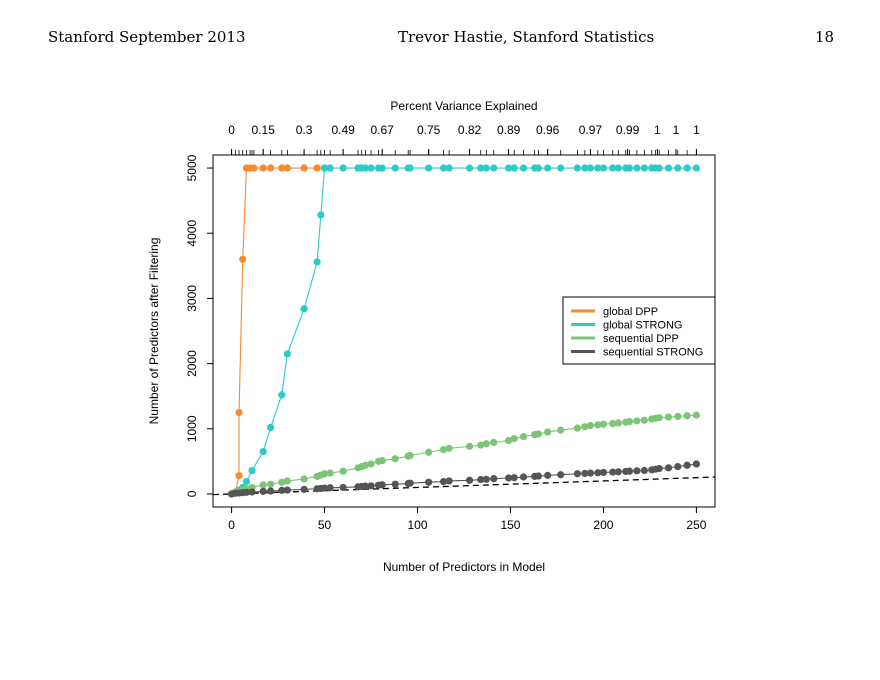 This screenshot has height=680, width=880. What do you see at coordinates (304, 130) in the screenshot?
I see `top-axis-tick-label: 0.3` at bounding box center [304, 130].